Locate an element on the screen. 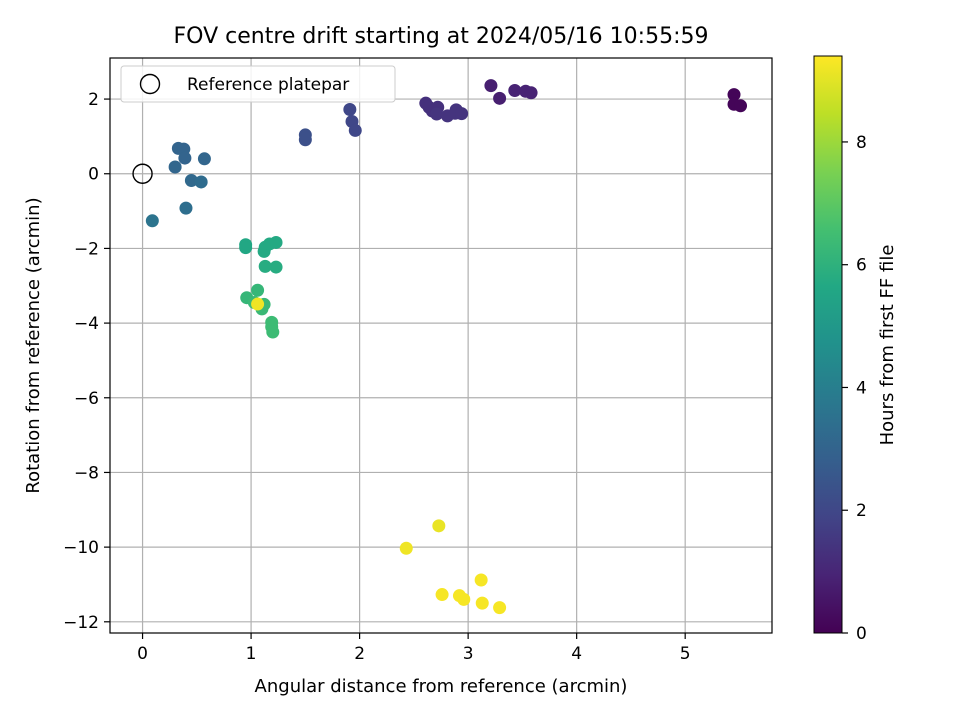  x-tick-label: 0 is located at coordinates (142, 654).